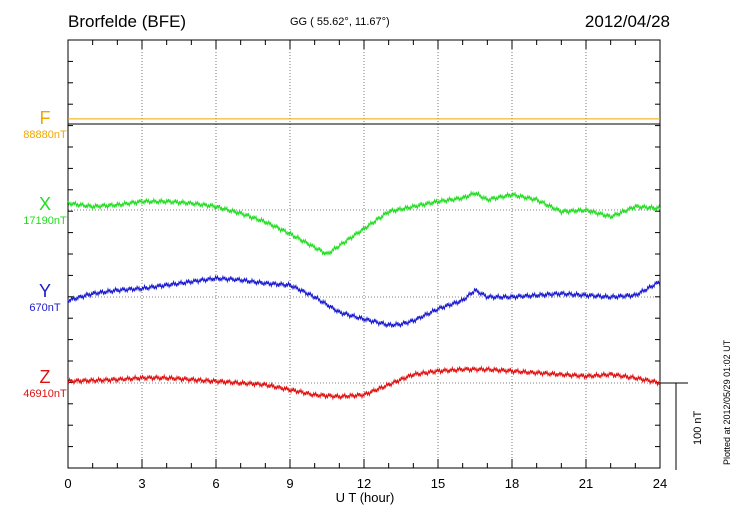 This screenshot has height=520, width=730. What do you see at coordinates (44, 291) in the screenshot?
I see `component-letter-y: Y` at bounding box center [44, 291].